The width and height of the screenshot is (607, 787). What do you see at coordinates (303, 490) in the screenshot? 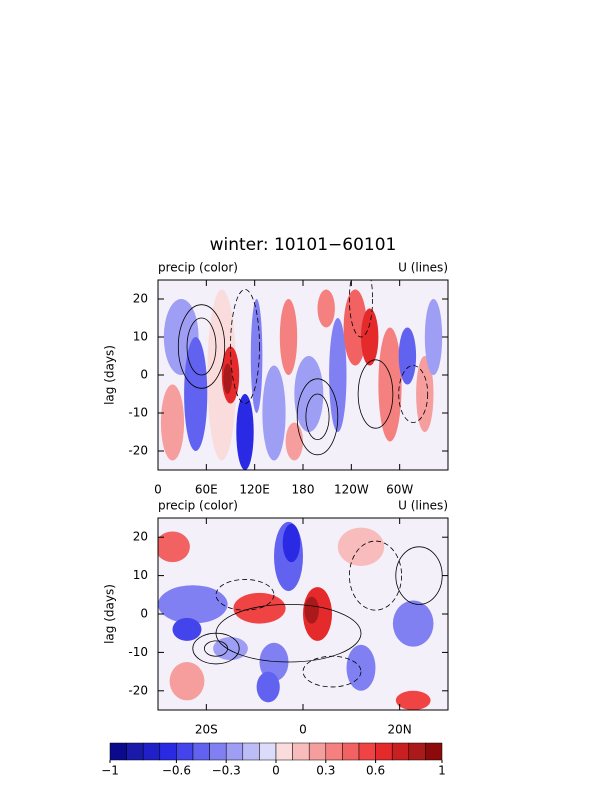
I see `x-tick-label: 180` at bounding box center [303, 490].